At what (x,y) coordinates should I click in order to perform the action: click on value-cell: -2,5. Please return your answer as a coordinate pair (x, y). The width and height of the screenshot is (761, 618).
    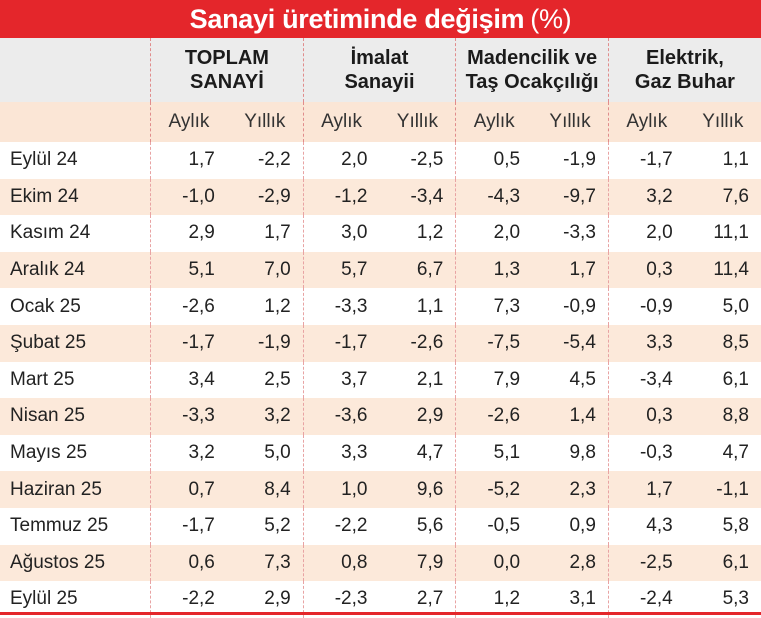
    Looking at the image, I should click on (417, 160).